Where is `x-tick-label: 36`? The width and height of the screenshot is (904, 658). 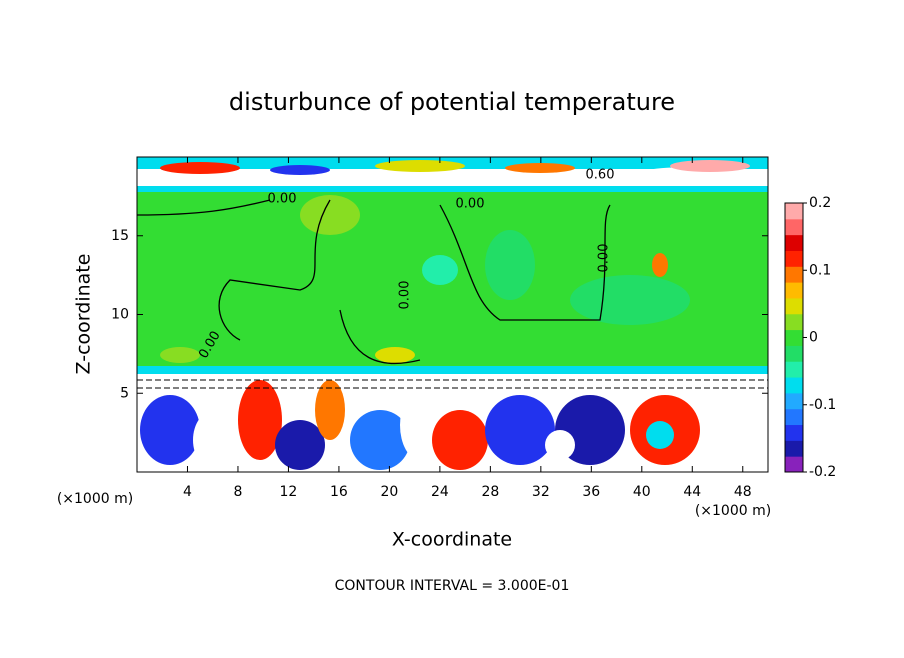
x-tick-label: 36 is located at coordinates (591, 492).